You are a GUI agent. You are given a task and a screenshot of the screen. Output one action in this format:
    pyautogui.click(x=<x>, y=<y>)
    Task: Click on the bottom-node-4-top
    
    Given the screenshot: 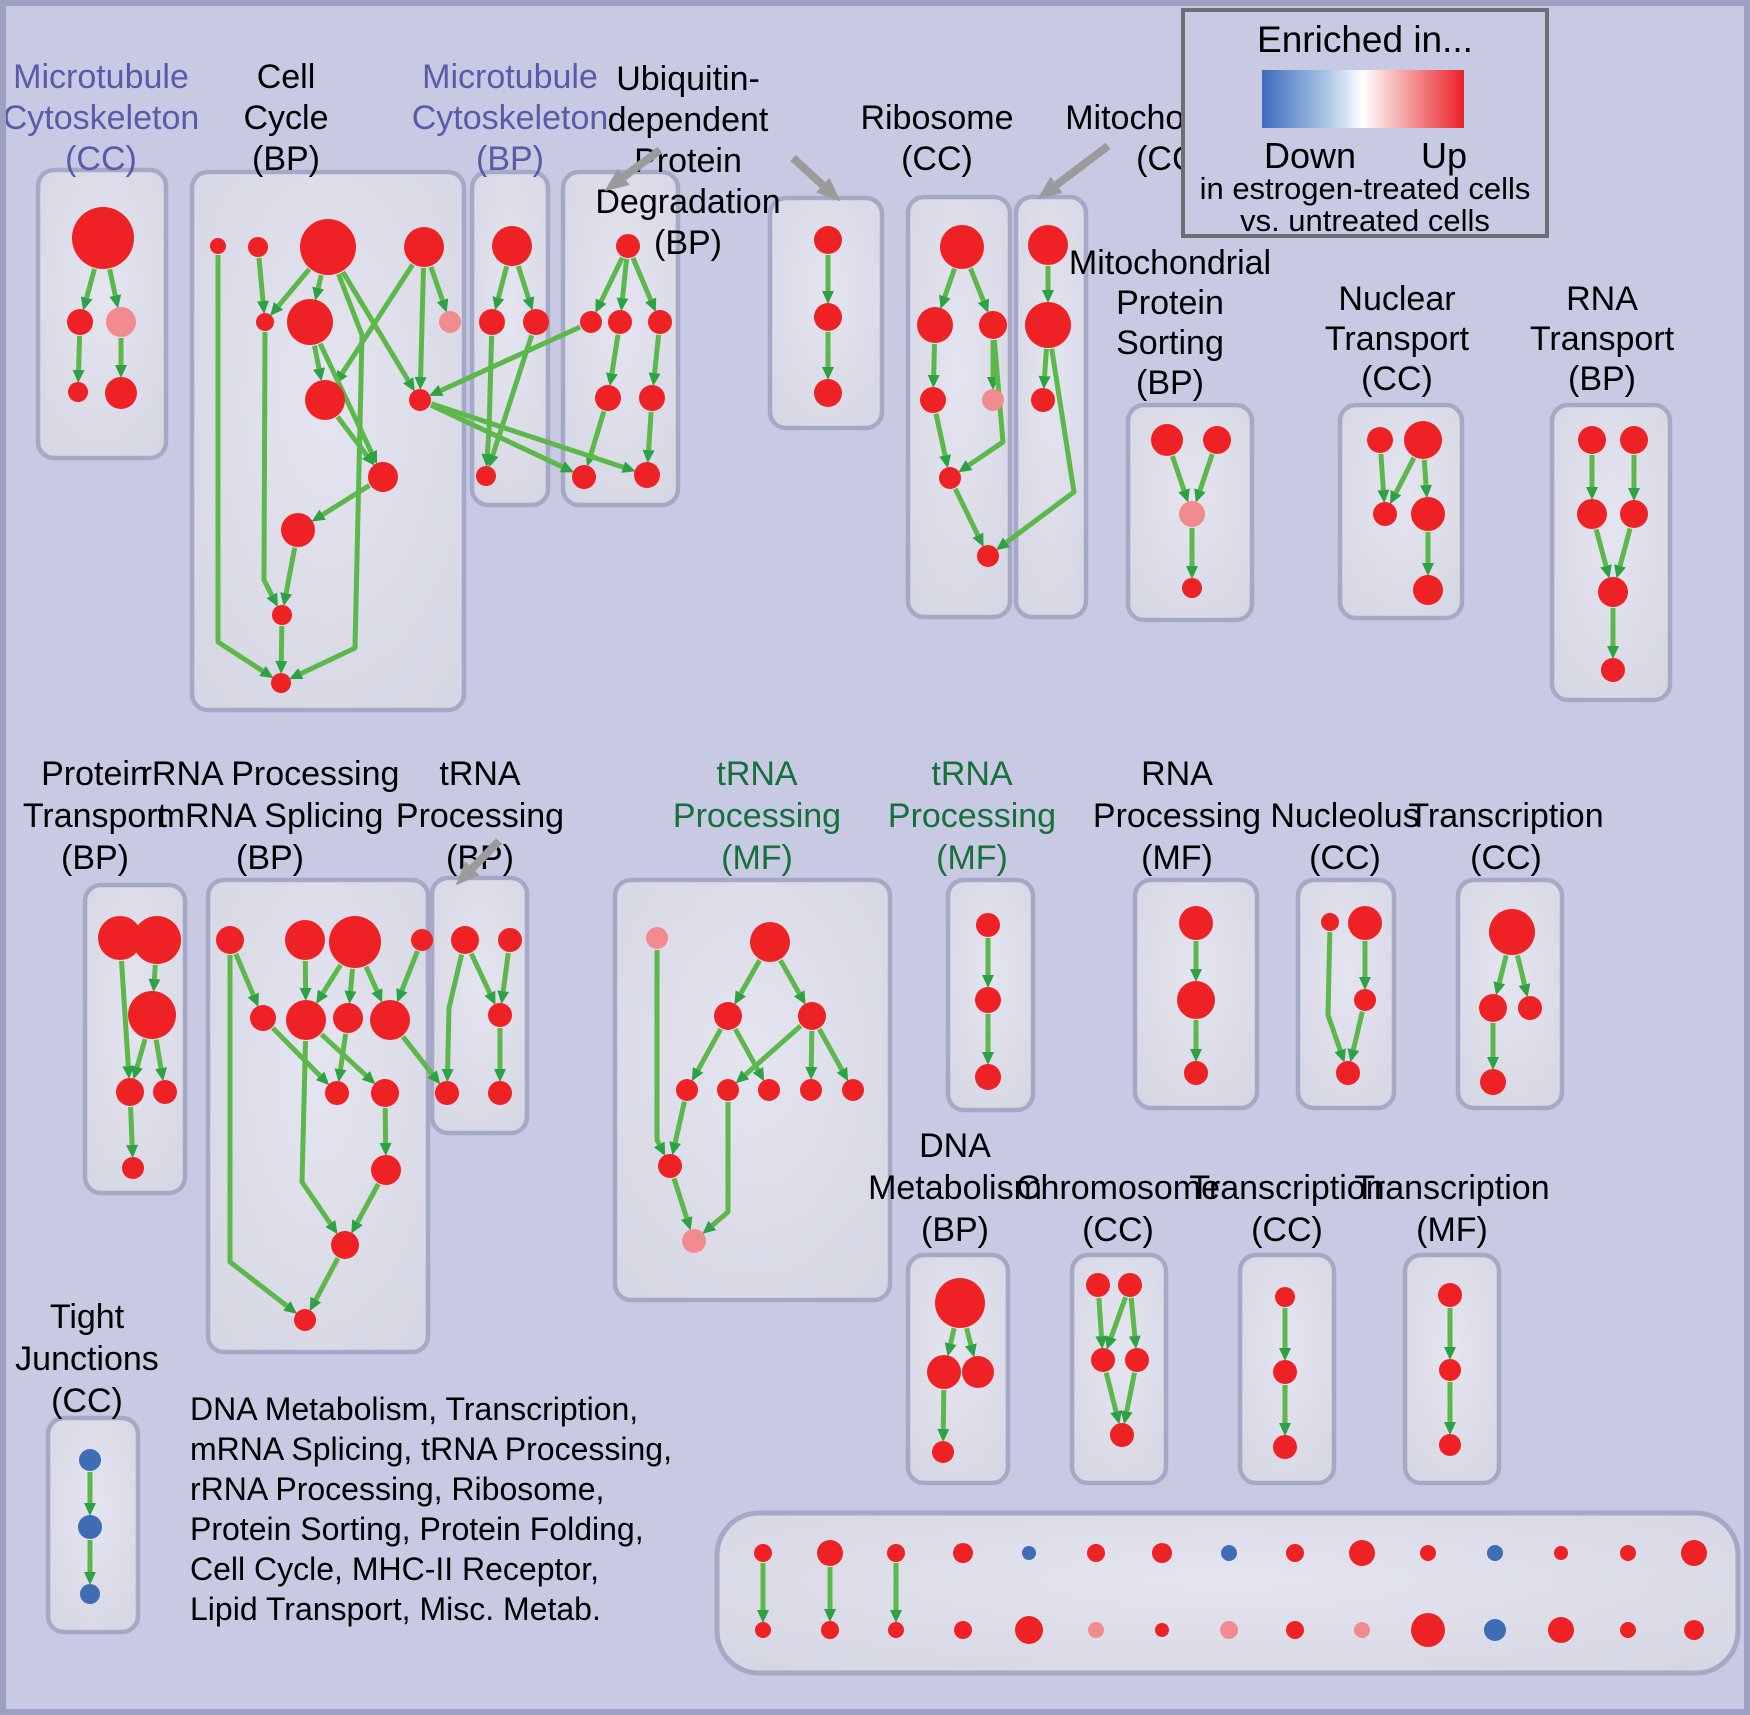 What is the action you would take?
    pyautogui.click(x=963, y=1553)
    